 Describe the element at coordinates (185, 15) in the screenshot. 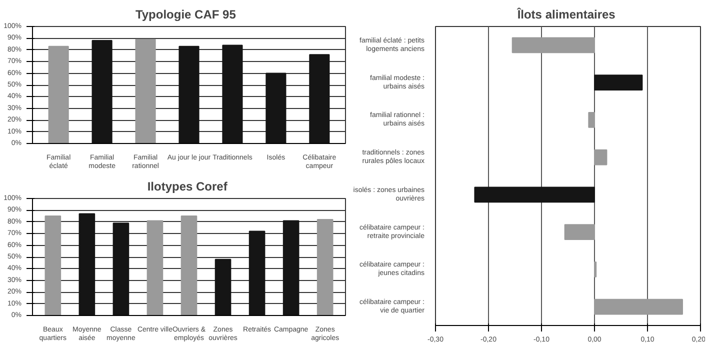

I see `chart-title: Typologie CAF 95` at that location.